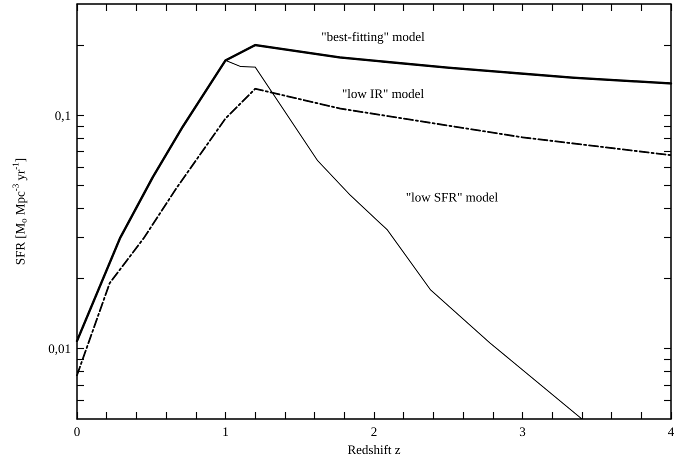 The height and width of the screenshot is (461, 695). Describe the element at coordinates (671, 431) in the screenshot. I see `x-tick-label: 4` at that location.